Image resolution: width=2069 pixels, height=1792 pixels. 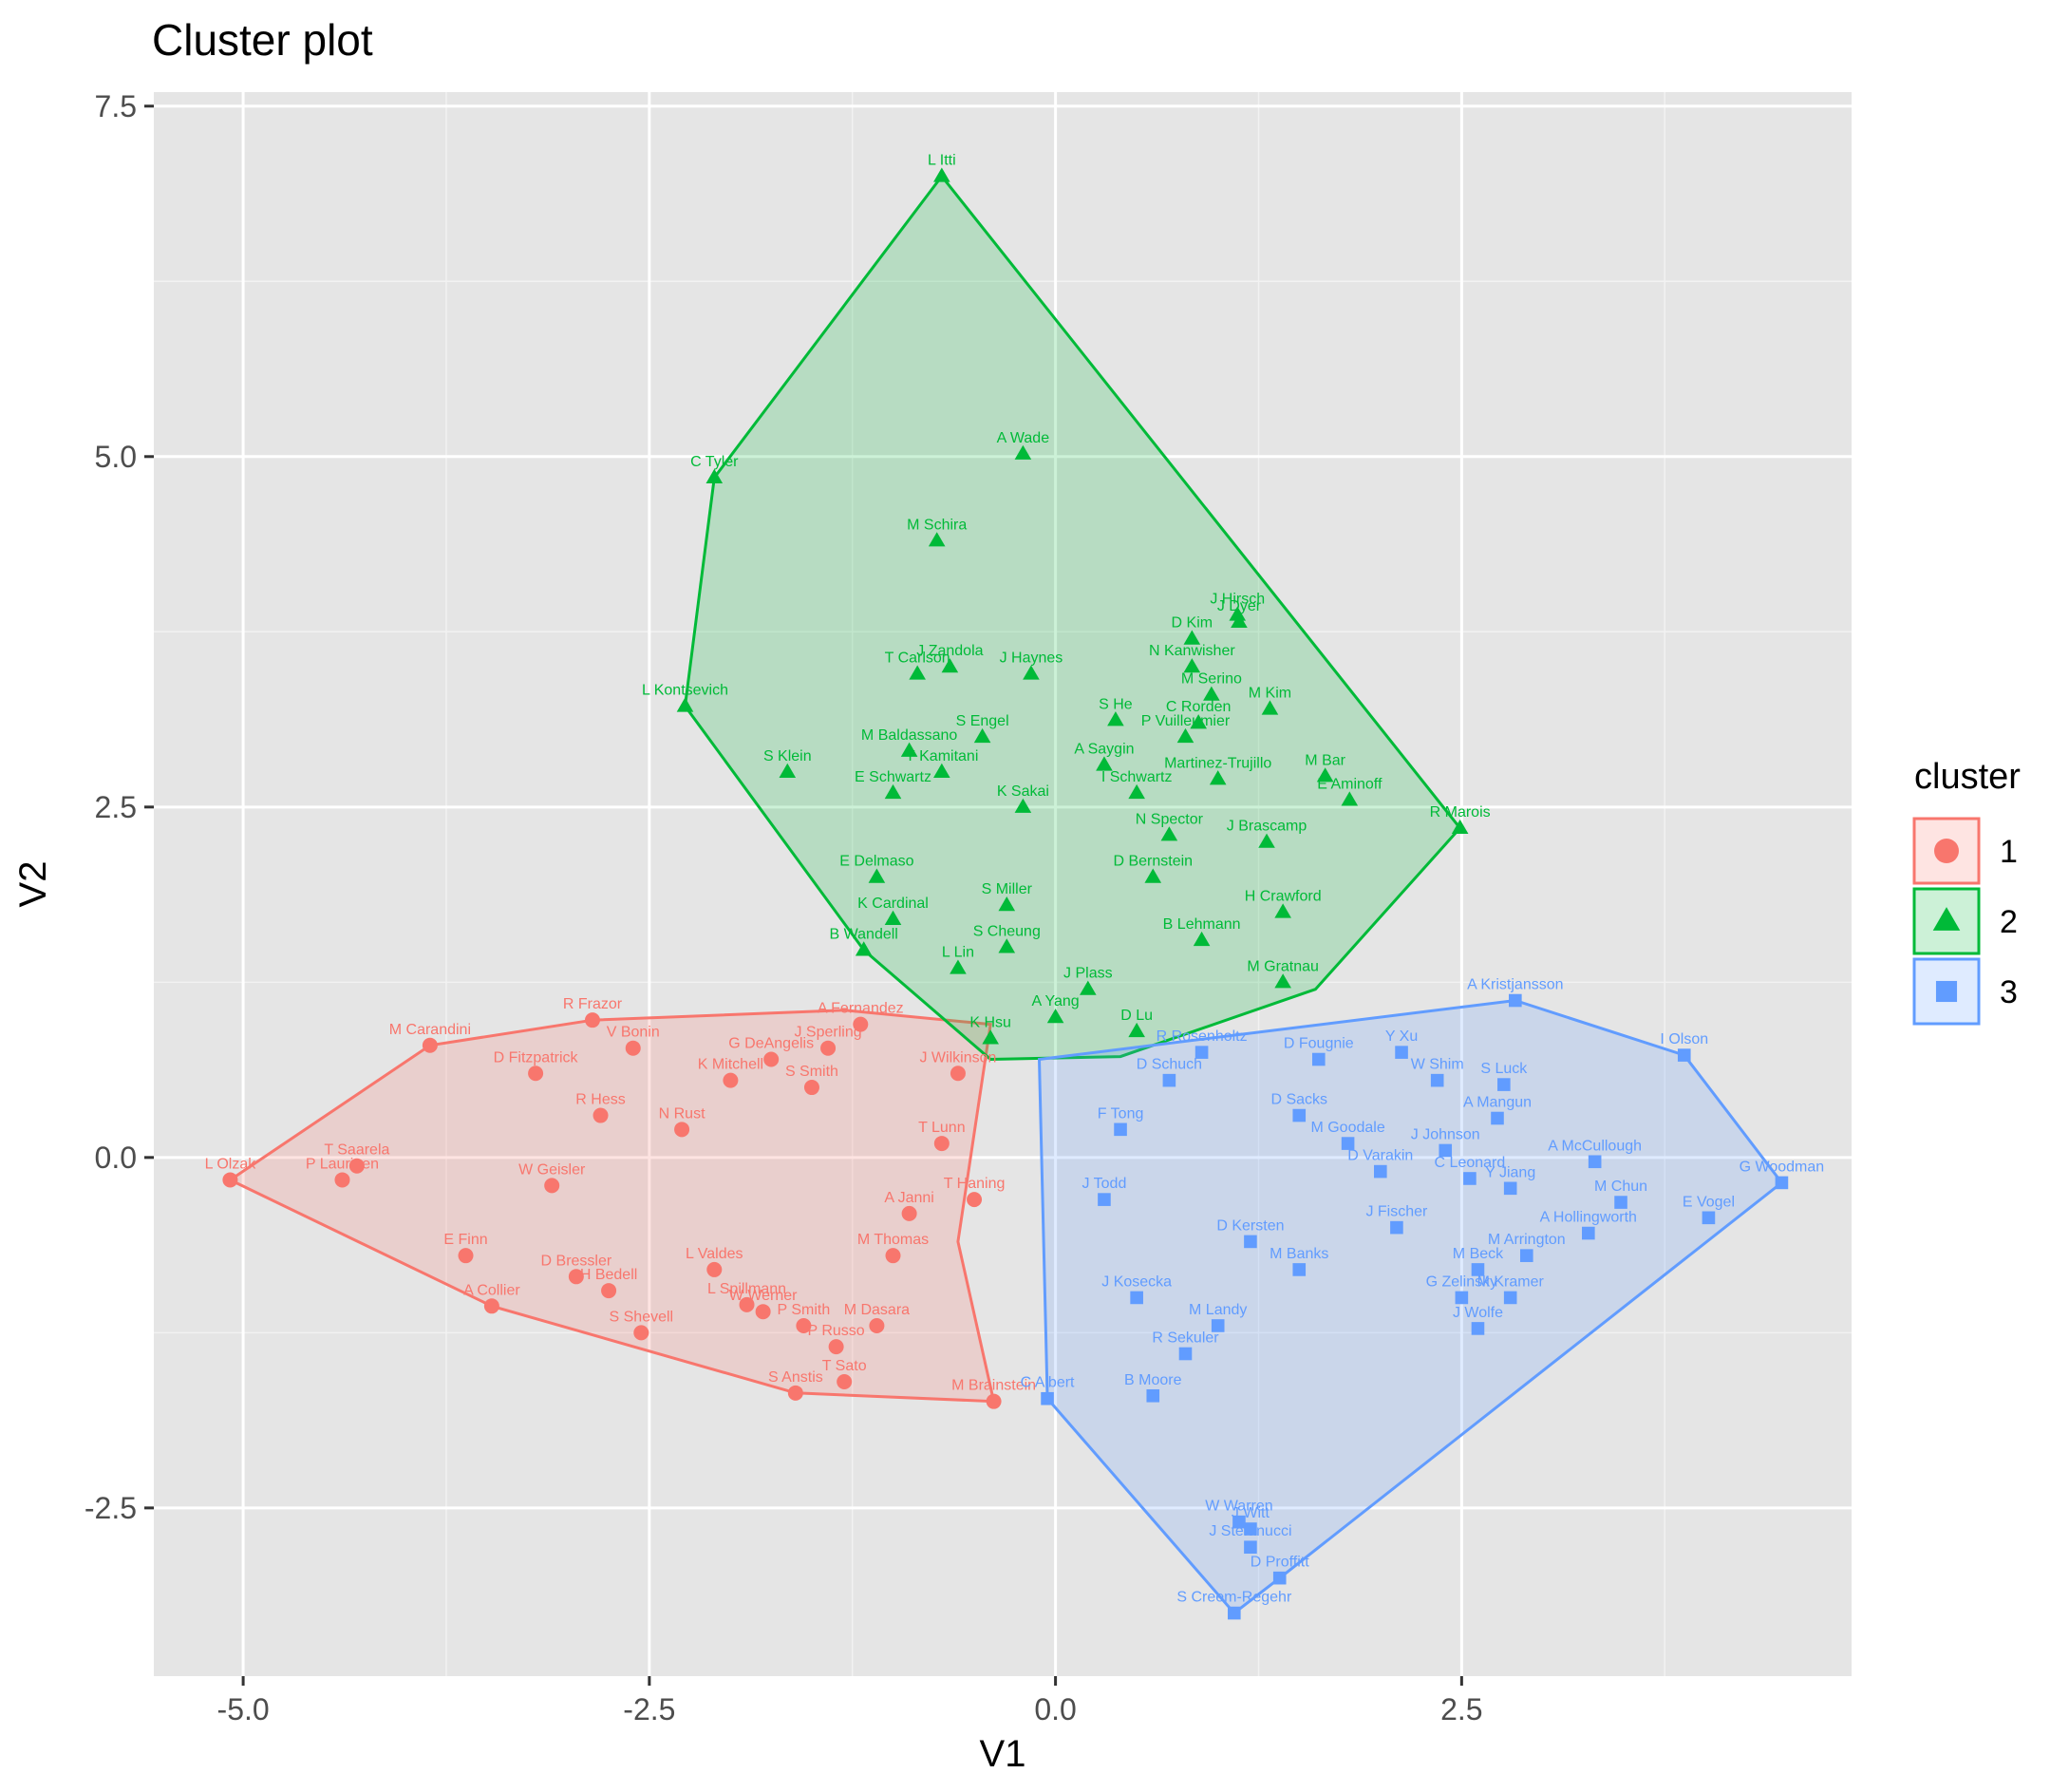 What do you see at coordinates (1283, 897) in the screenshot?
I see `cluster-2-point-label: H Crawford` at bounding box center [1283, 897].